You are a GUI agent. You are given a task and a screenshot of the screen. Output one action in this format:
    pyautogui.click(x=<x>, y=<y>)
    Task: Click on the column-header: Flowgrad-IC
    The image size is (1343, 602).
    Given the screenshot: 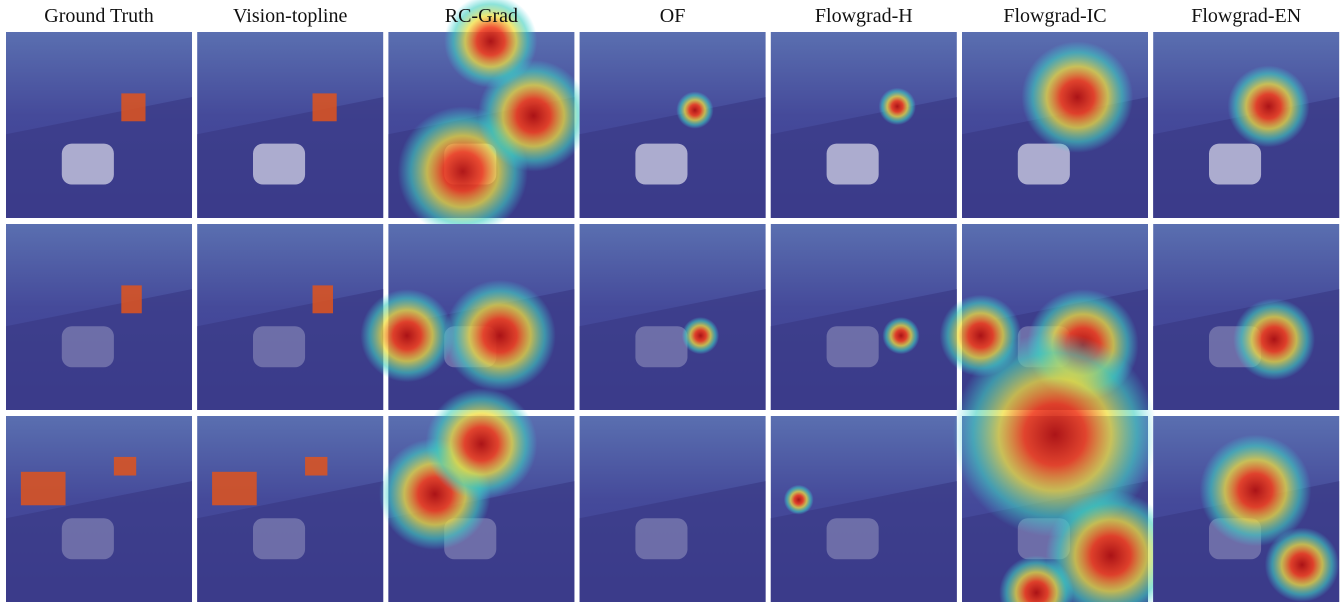 What is the action you would take?
    pyautogui.click(x=1054, y=16)
    